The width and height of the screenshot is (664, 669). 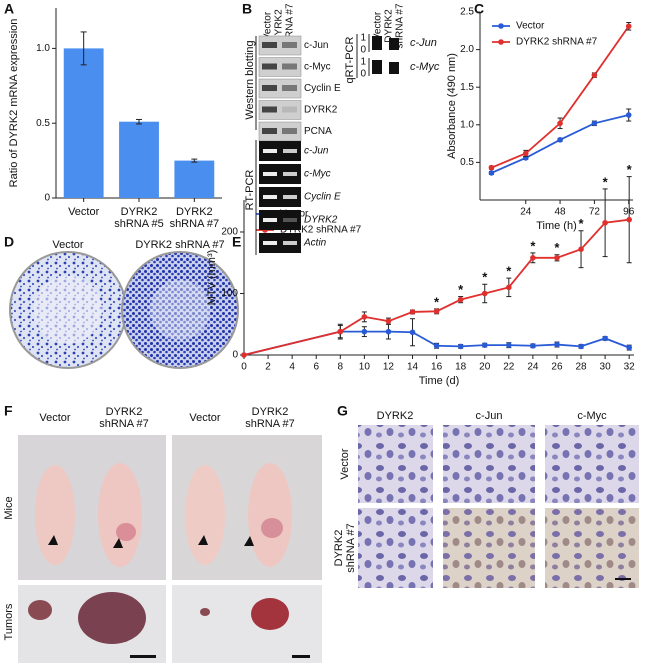 What do you see at coordinates (43, 123) in the screenshot?
I see `y-tick-label: 0.5` at bounding box center [43, 123].